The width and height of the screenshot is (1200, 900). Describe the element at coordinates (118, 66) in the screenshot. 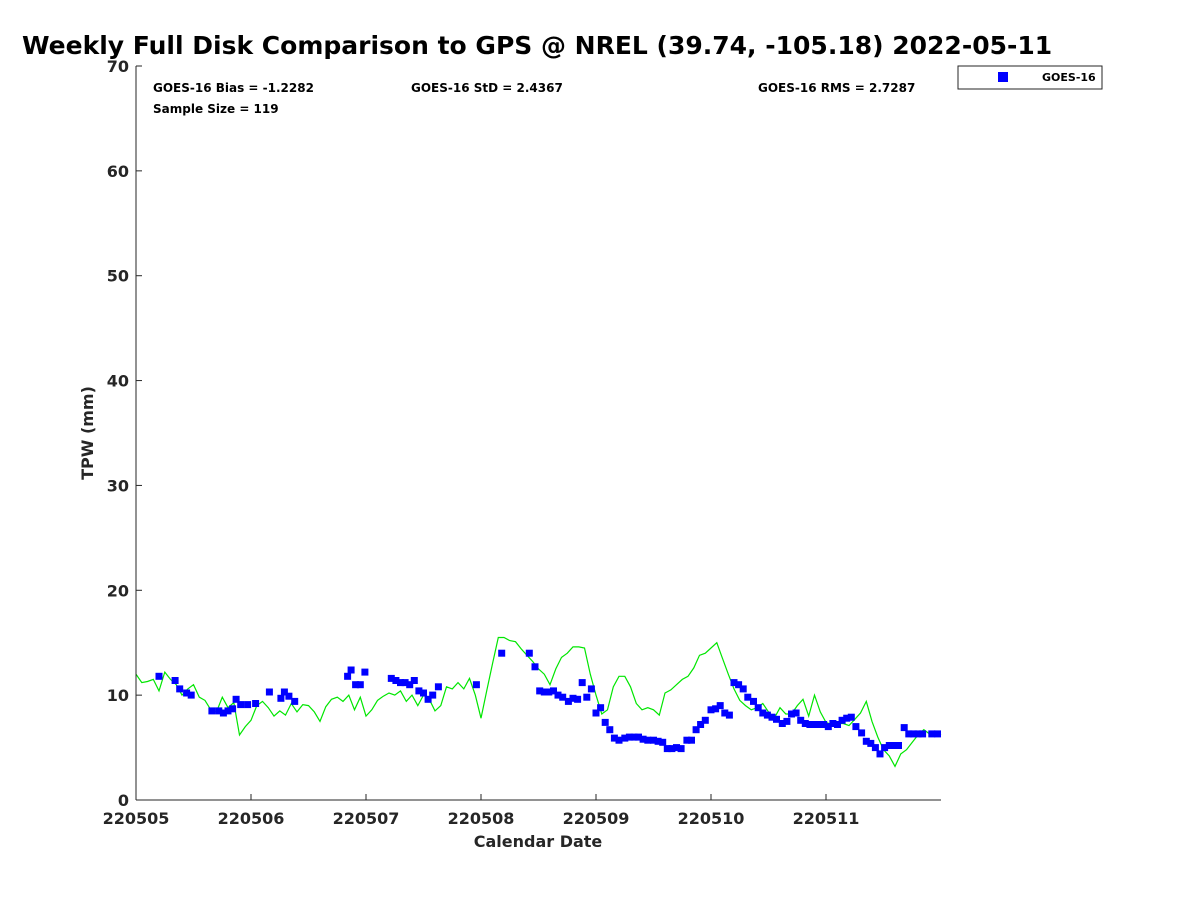

I see `y-tick-label: 70` at that location.